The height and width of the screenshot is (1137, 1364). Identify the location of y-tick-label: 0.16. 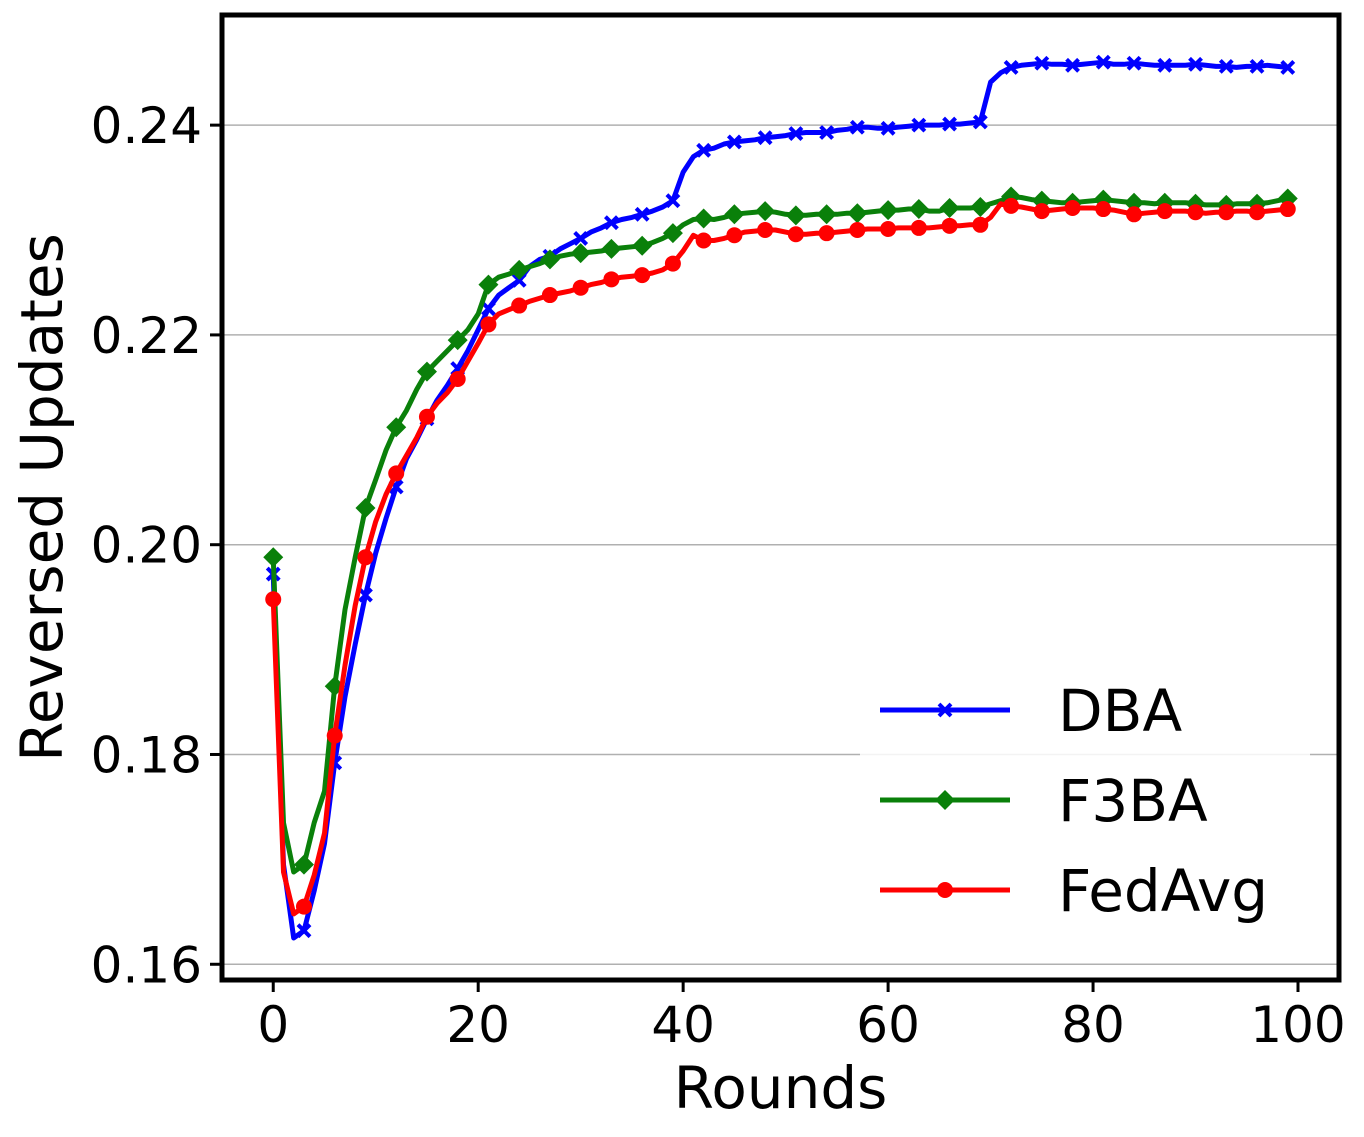
(146, 965).